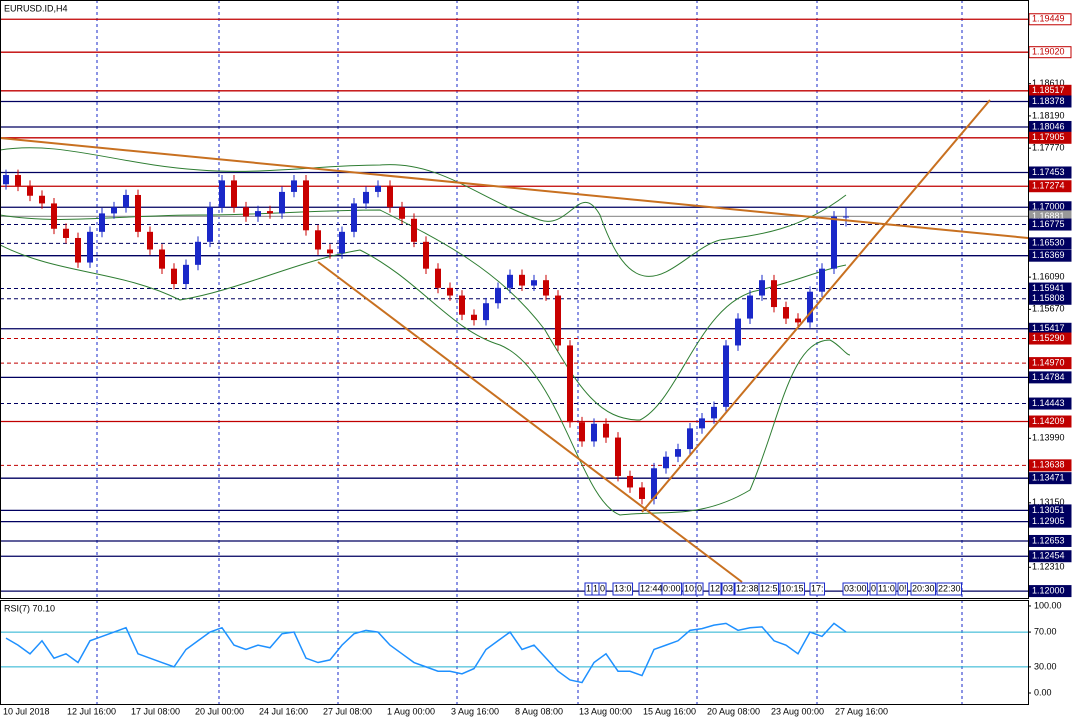 The image size is (1080, 720). Describe the element at coordinates (1048, 172) in the screenshot. I see `level-label: 1.17453` at that location.